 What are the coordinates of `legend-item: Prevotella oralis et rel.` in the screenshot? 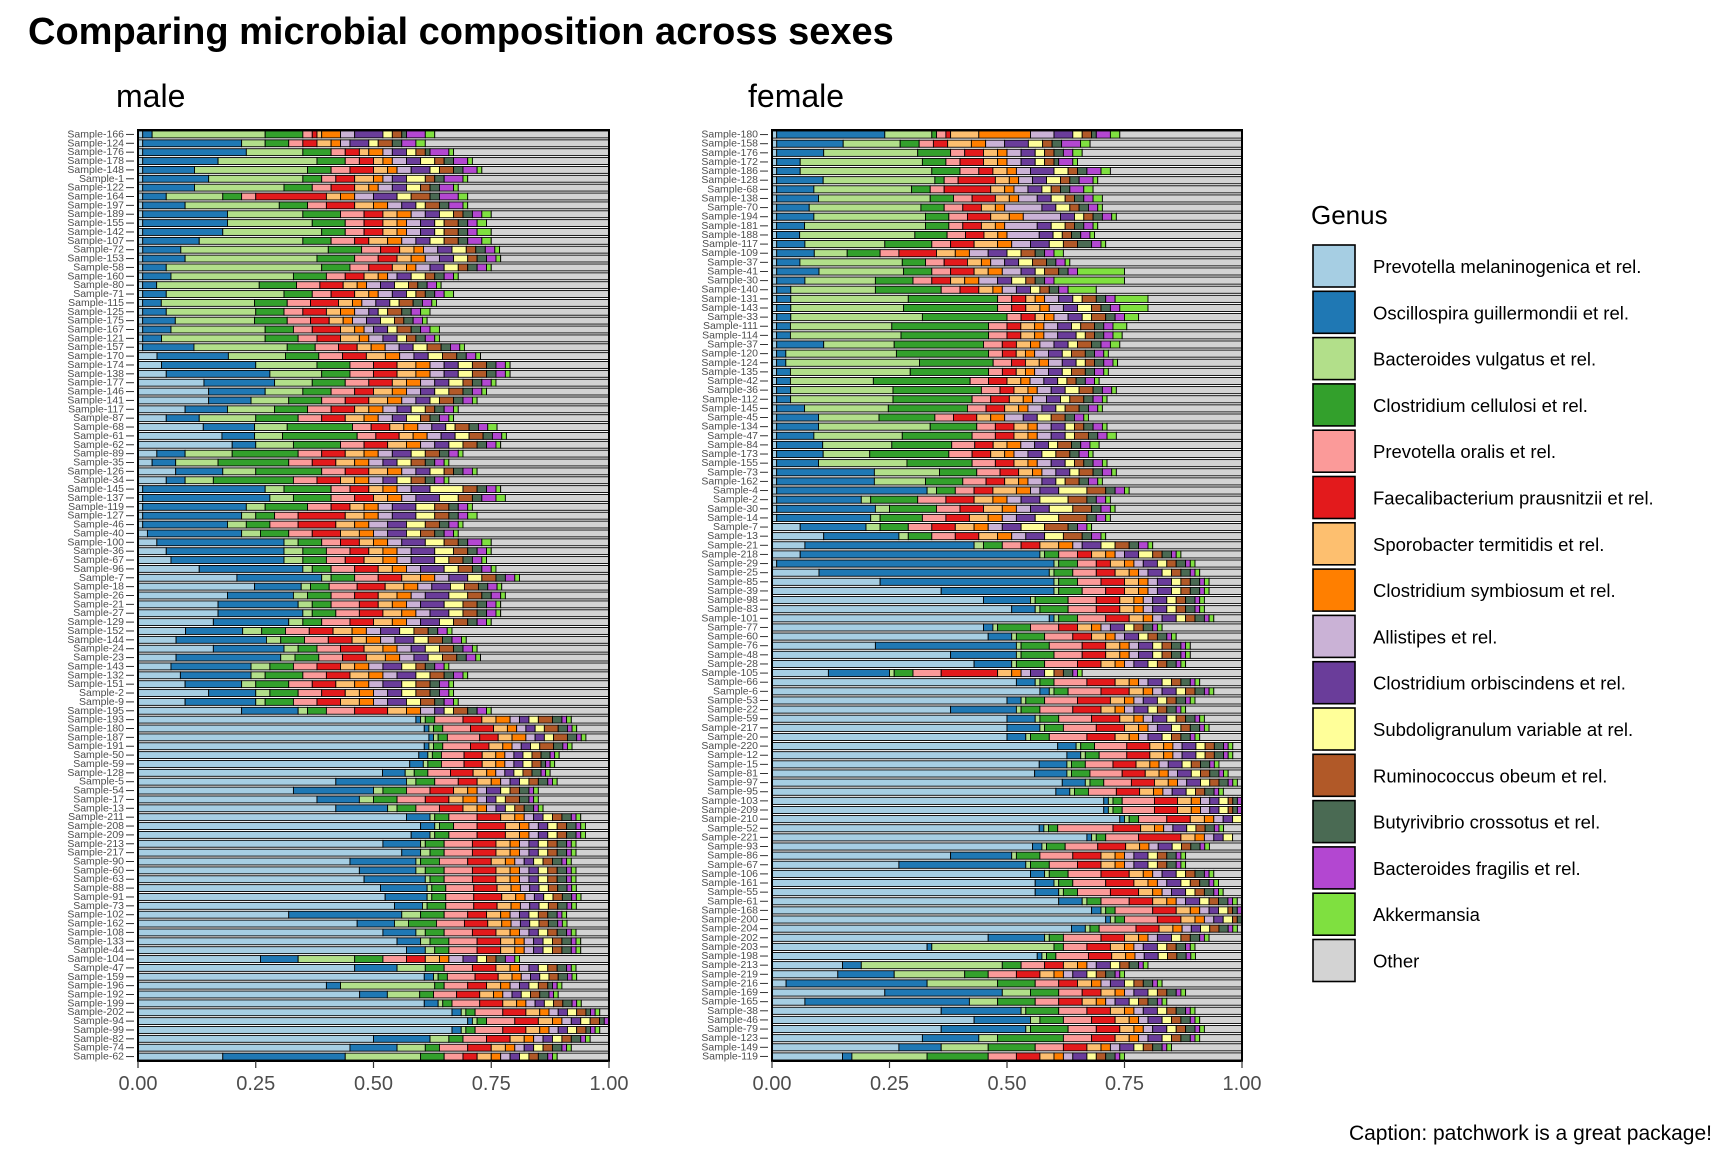 It's located at (1434, 451).